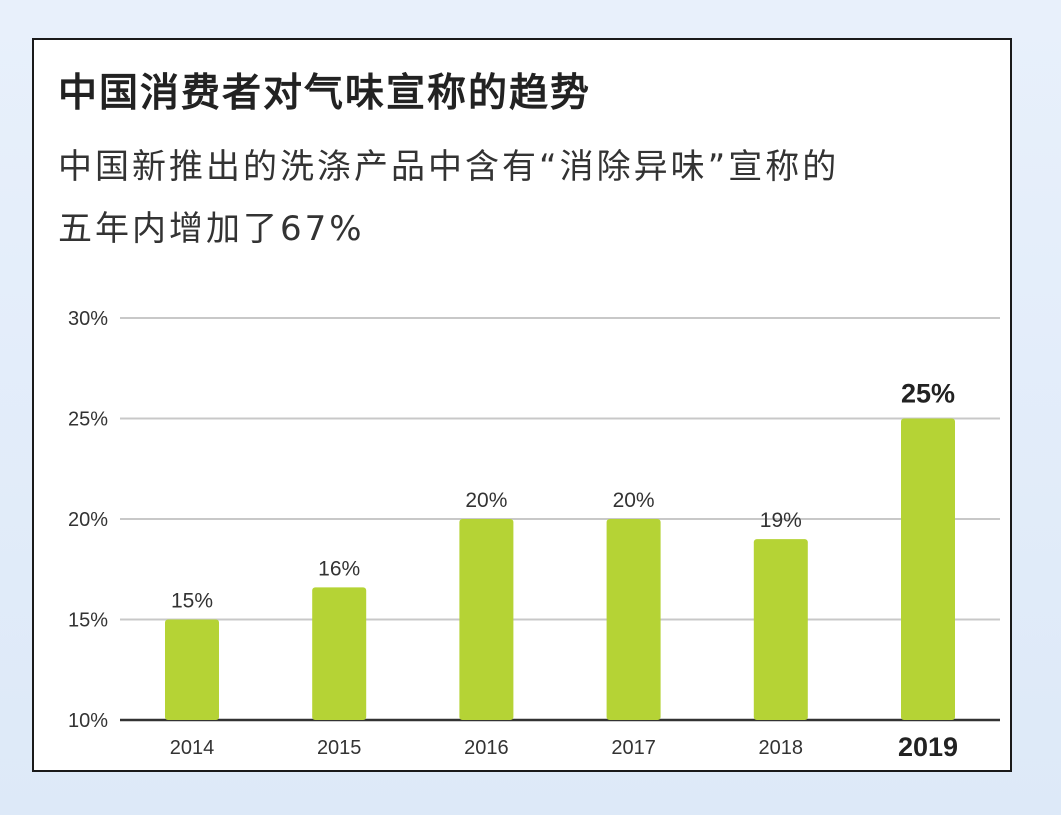 The width and height of the screenshot is (1061, 815). I want to click on x-tick-label: 2016, so click(486, 748).